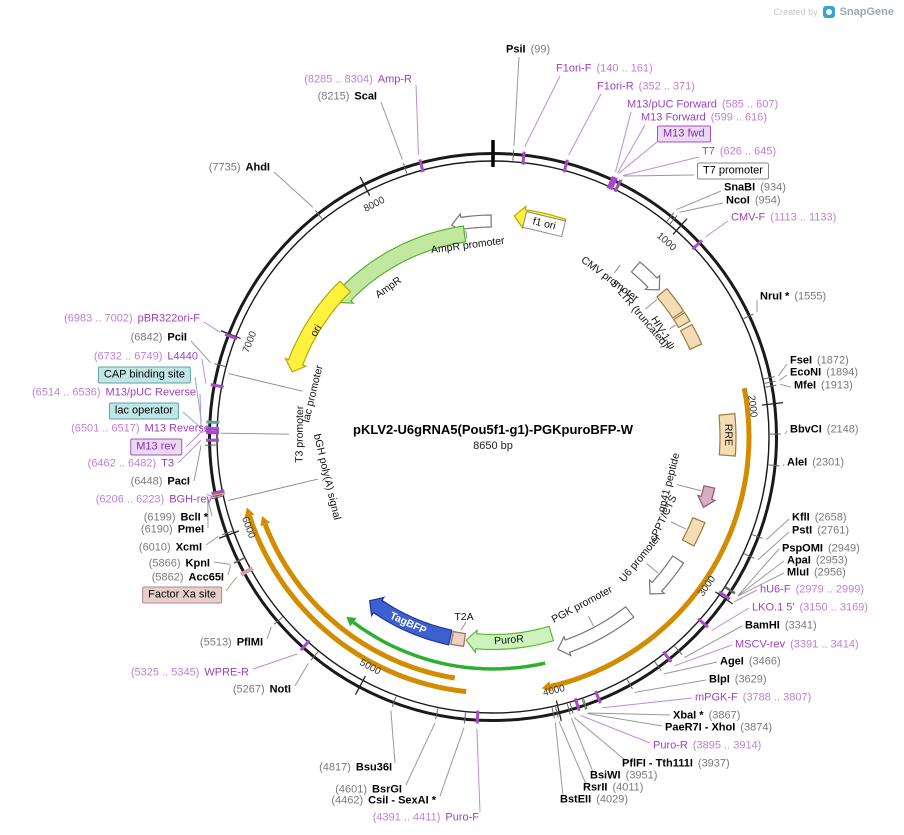 This screenshot has width=904, height=835. What do you see at coordinates (408, 623) in the screenshot?
I see `feature-label-tagbfp: TagBFP` at bounding box center [408, 623].